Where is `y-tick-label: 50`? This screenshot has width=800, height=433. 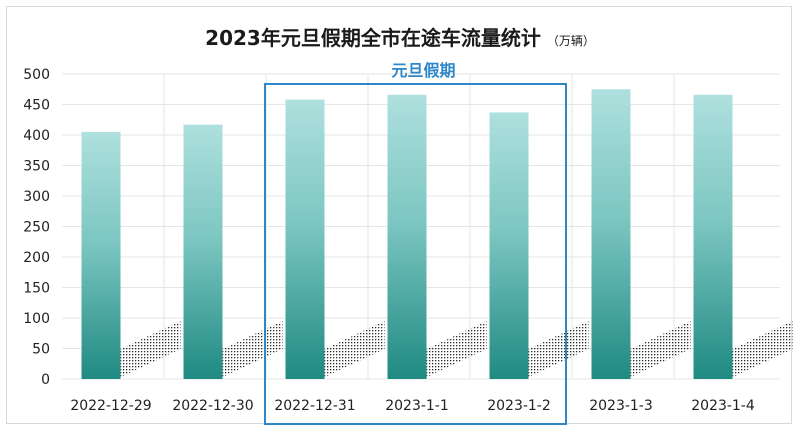
y-tick-label: 50 is located at coordinates (41, 350).